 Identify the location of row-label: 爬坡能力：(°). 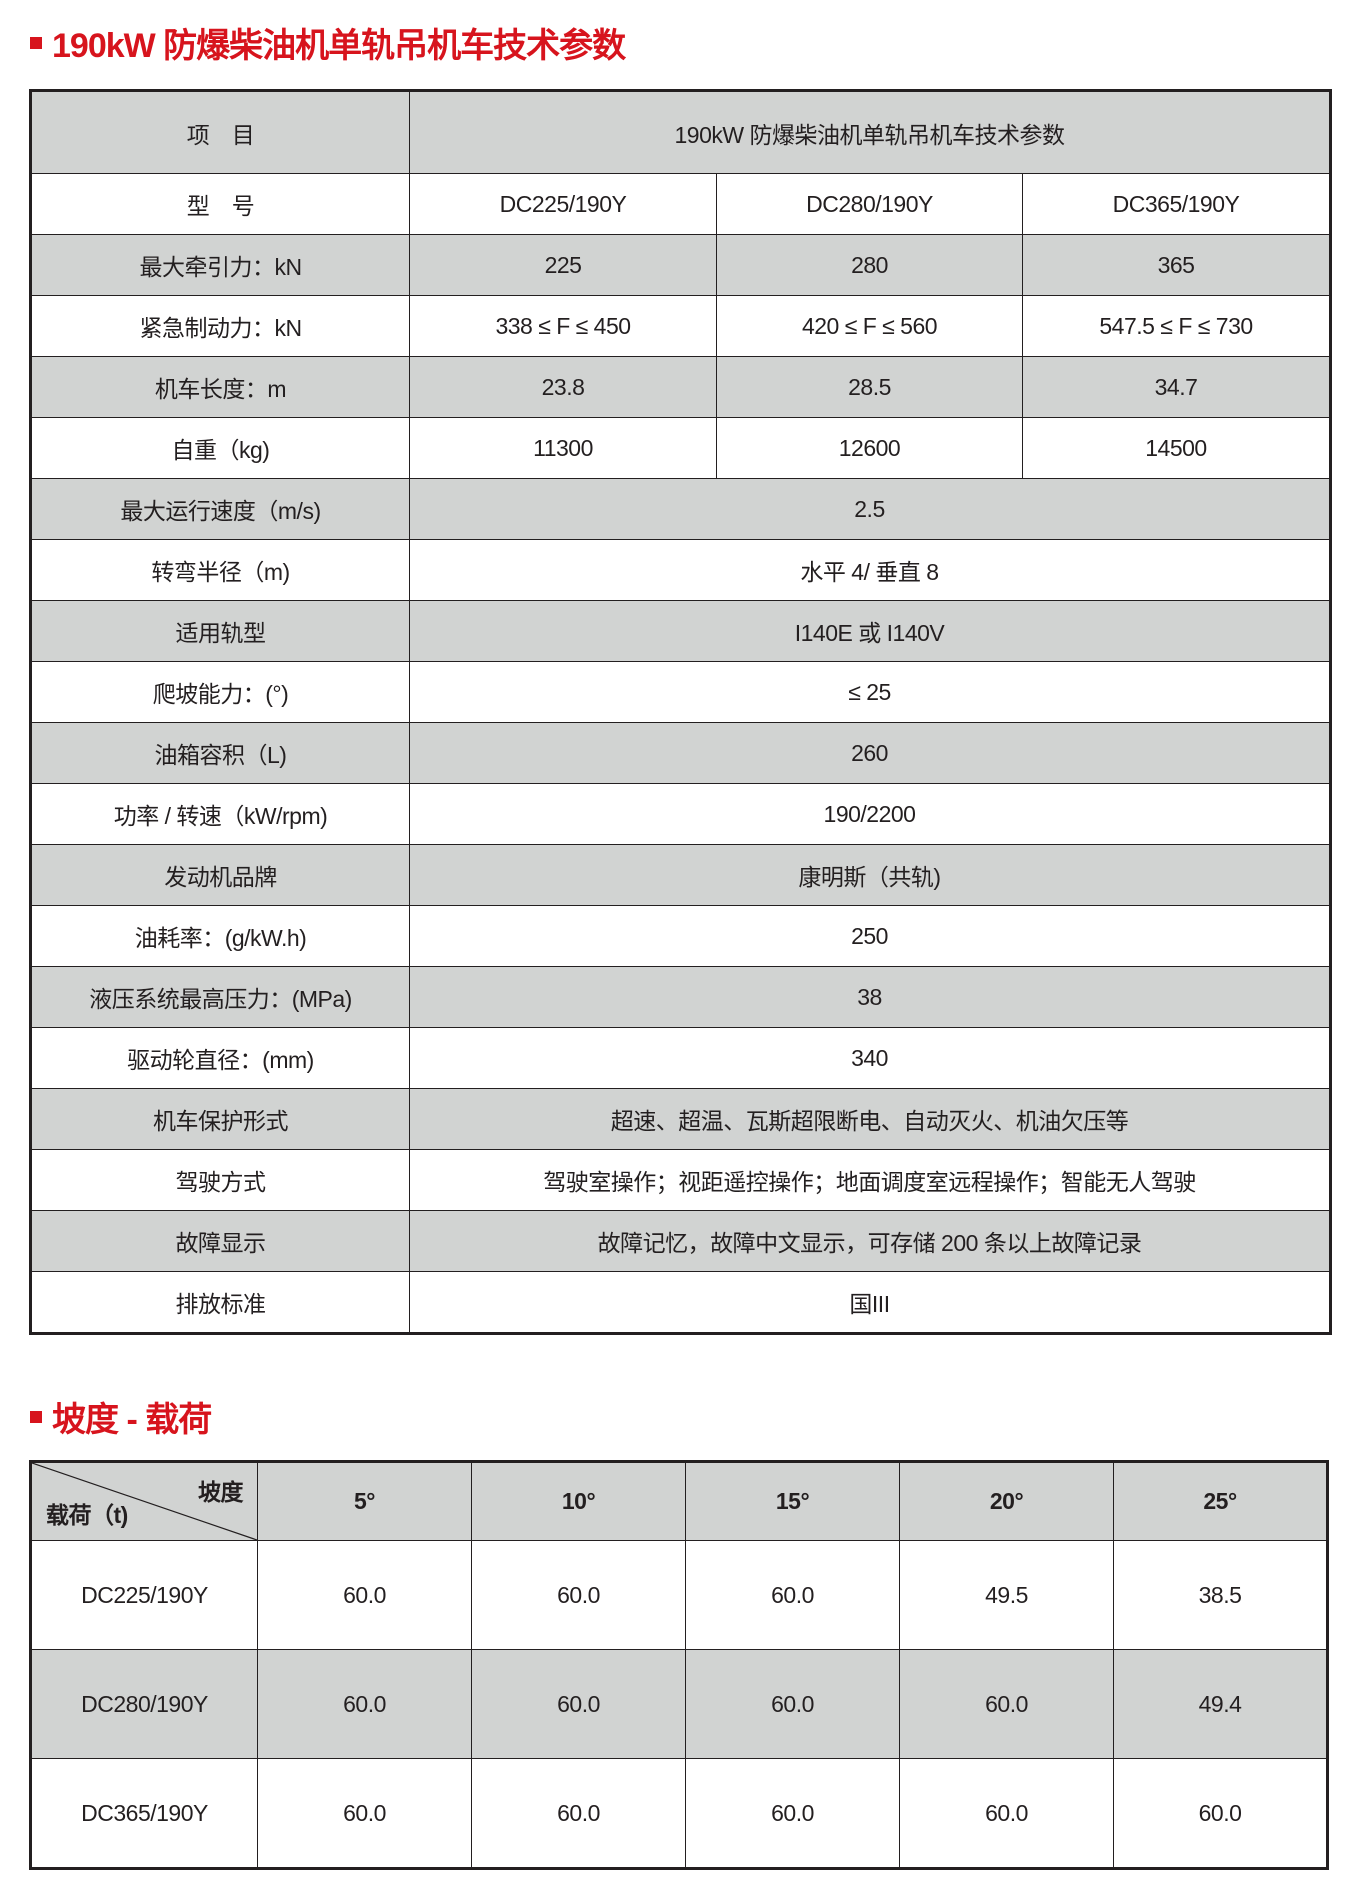
(220, 692).